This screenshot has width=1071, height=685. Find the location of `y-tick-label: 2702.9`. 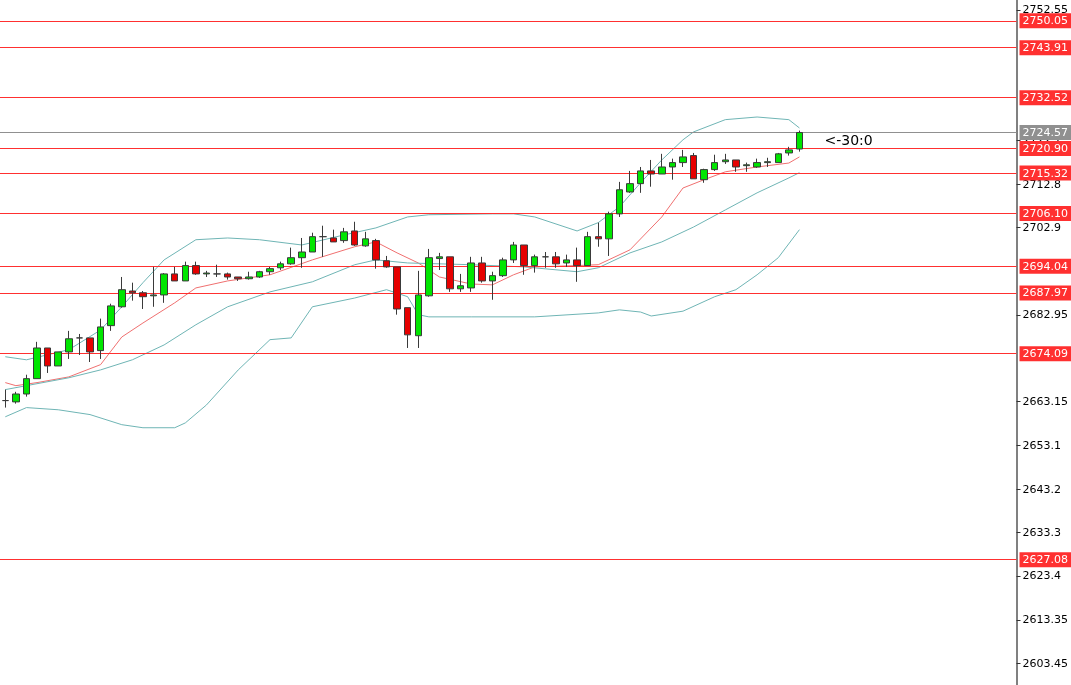

y-tick-label: 2702.9 is located at coordinates (1042, 227).